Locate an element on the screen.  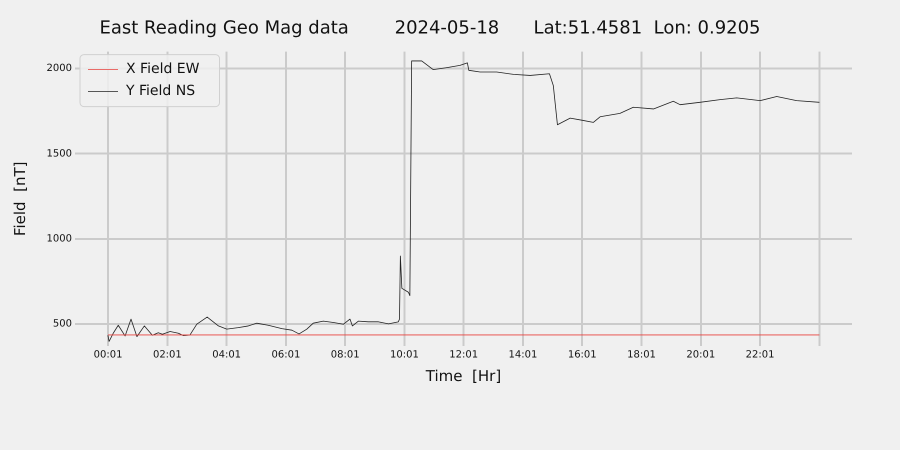
x-tick-label: 20:01 is located at coordinates (701, 355).